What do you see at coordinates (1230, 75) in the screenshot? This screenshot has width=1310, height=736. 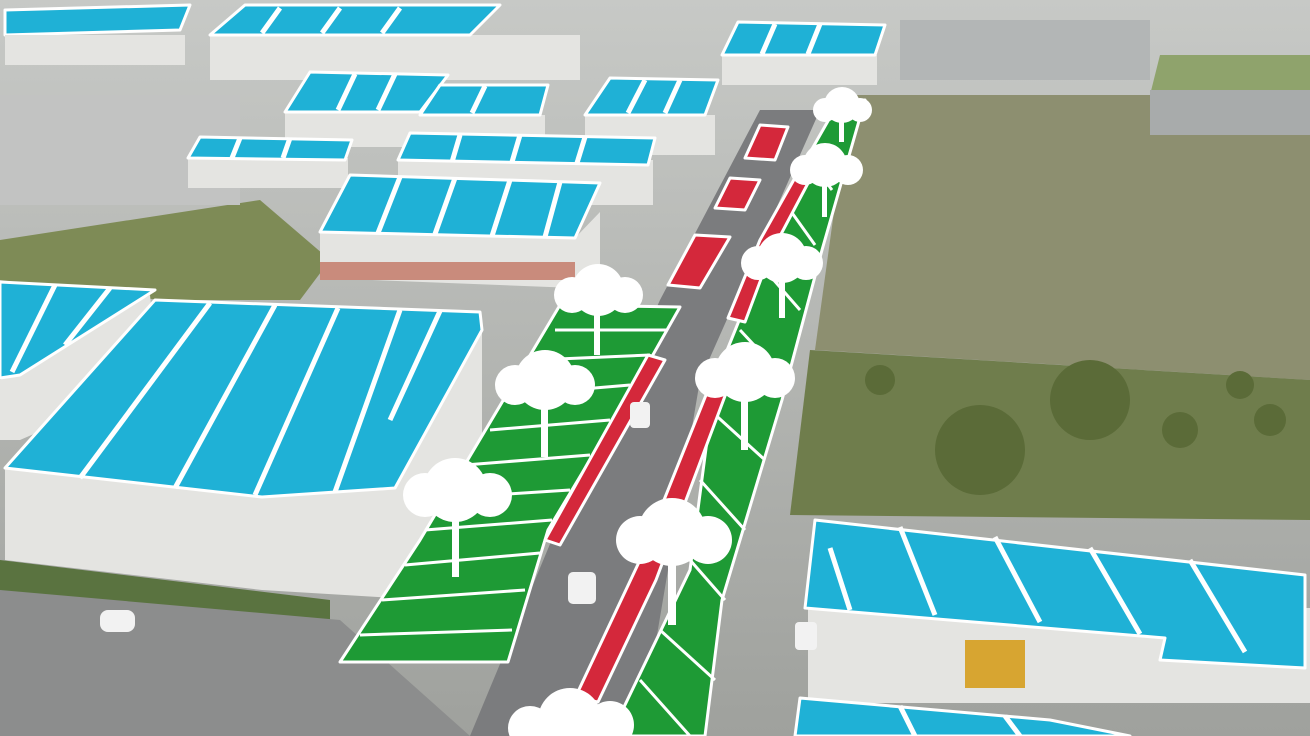 I see `field-far` at bounding box center [1230, 75].